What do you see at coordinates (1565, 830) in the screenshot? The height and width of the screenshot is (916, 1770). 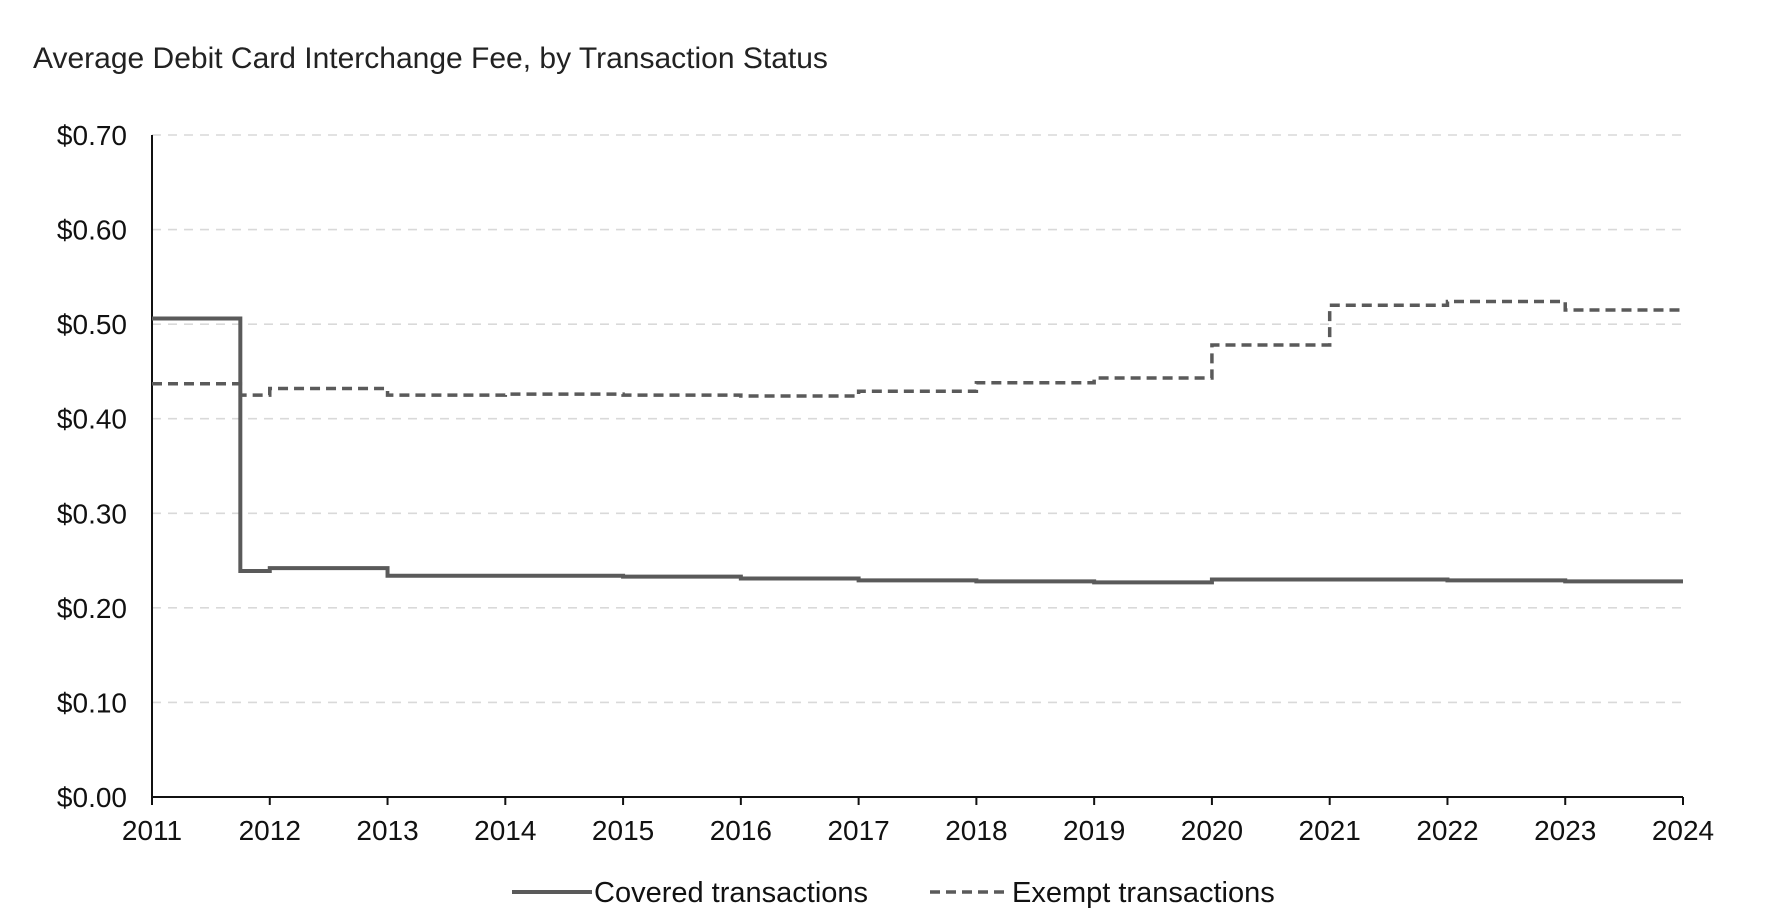 I see `x-tick-label: 2023` at bounding box center [1565, 830].